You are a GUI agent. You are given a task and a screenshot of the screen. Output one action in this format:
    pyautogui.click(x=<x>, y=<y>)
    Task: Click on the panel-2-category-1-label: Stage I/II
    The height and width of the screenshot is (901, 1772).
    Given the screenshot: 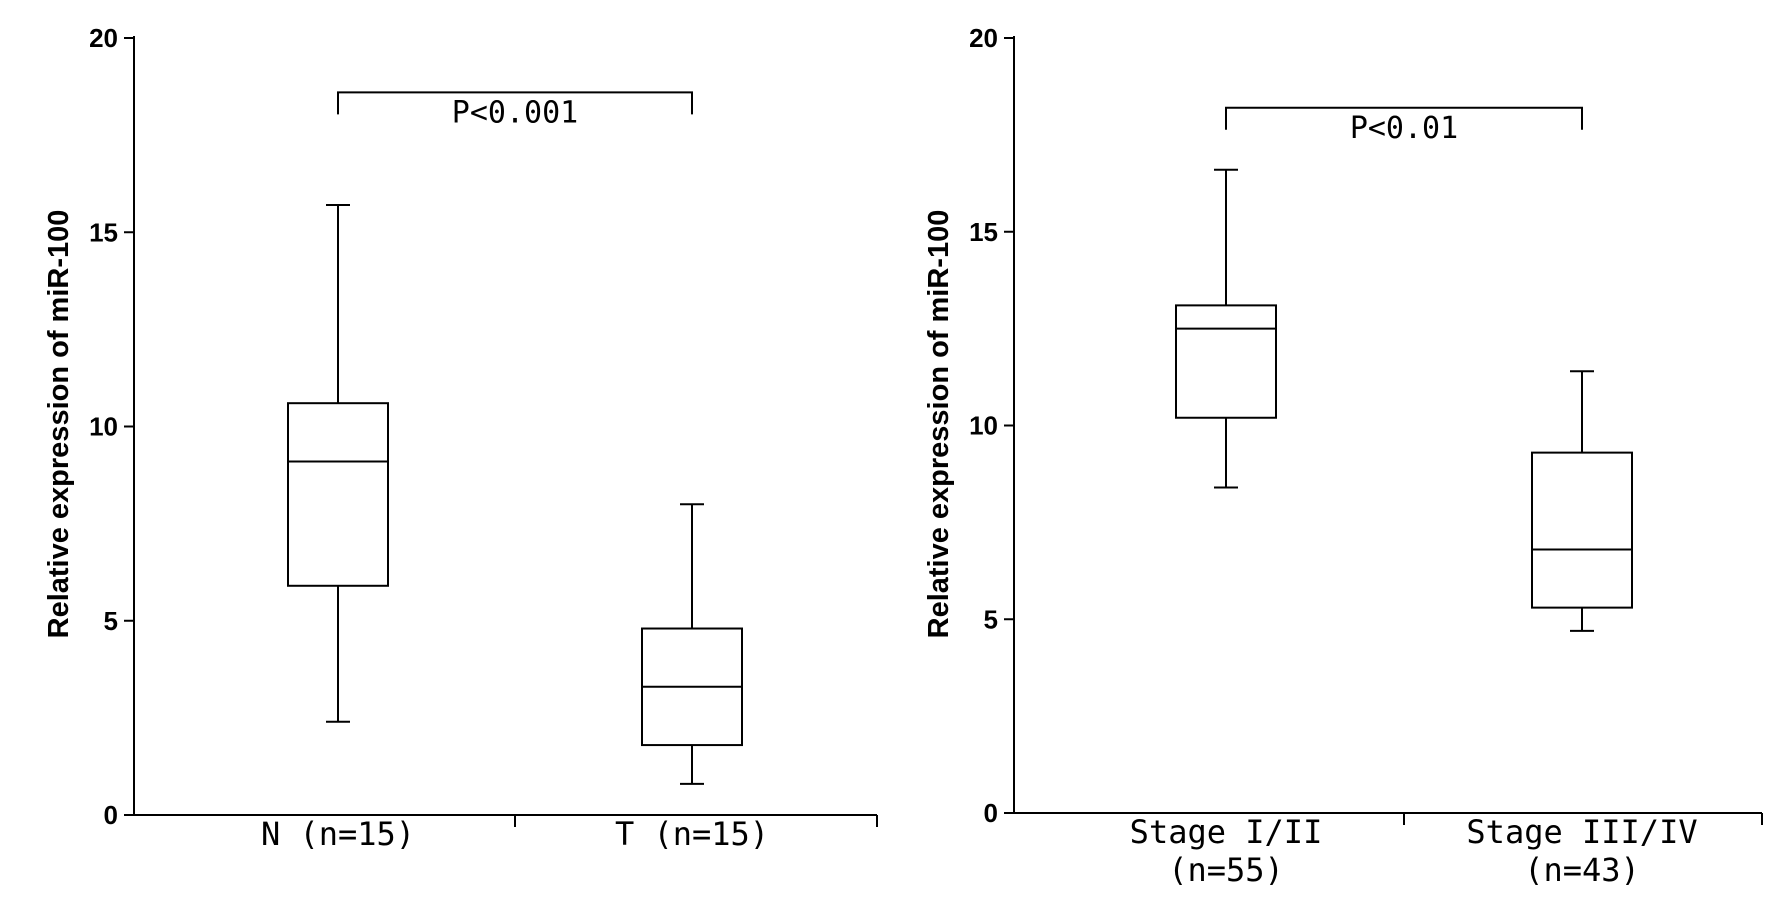 What is the action you would take?
    pyautogui.click(x=1226, y=832)
    